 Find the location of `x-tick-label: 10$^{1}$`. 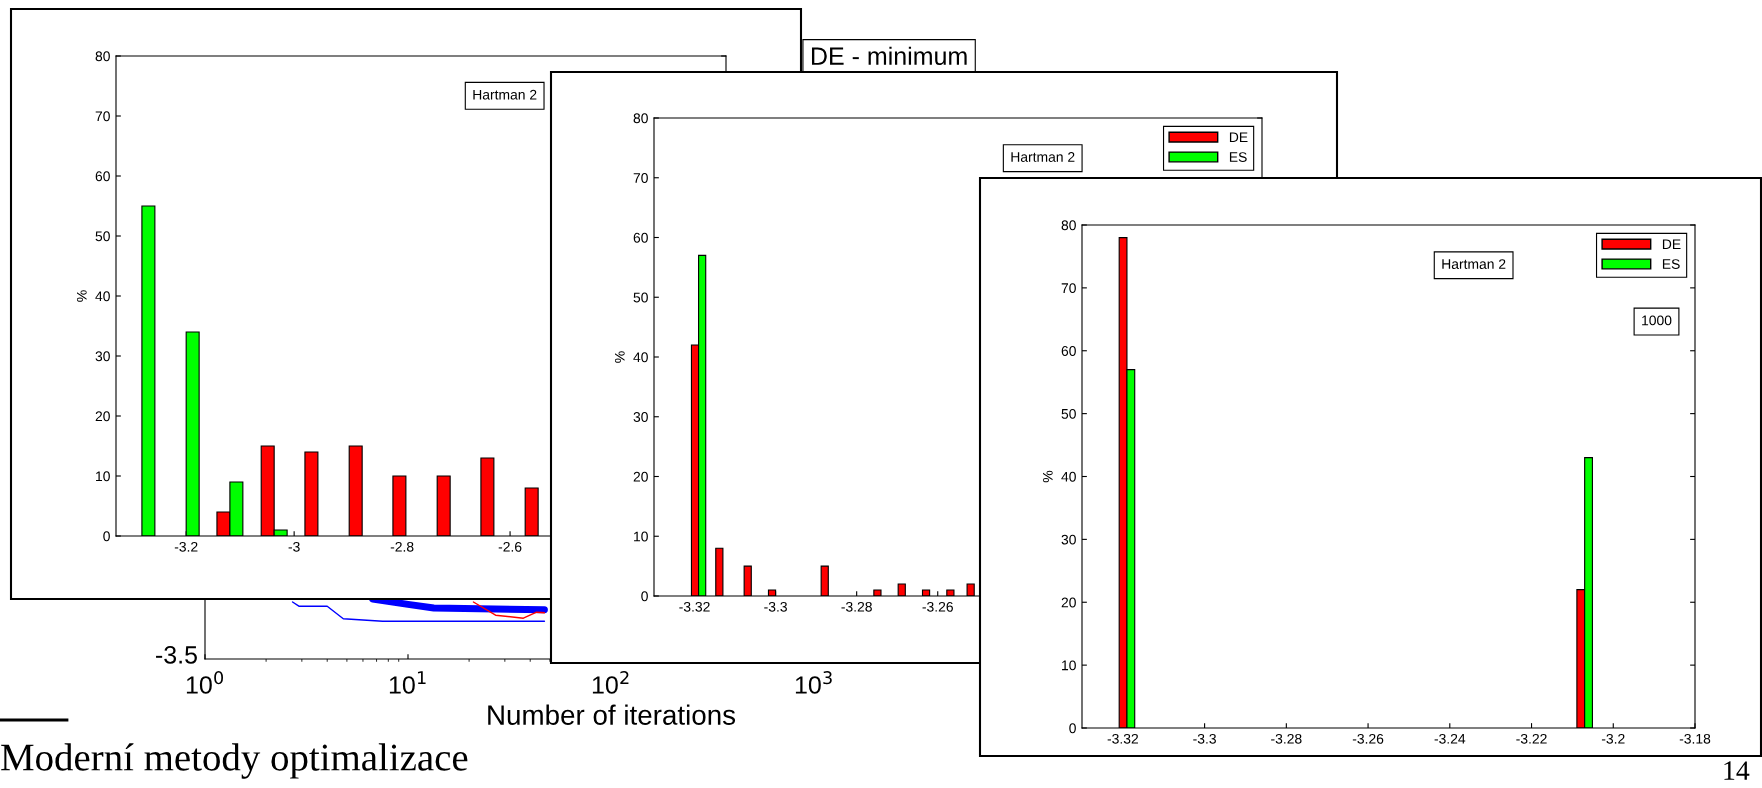

x-tick-label: 10$^{1}$ is located at coordinates (407, 682).